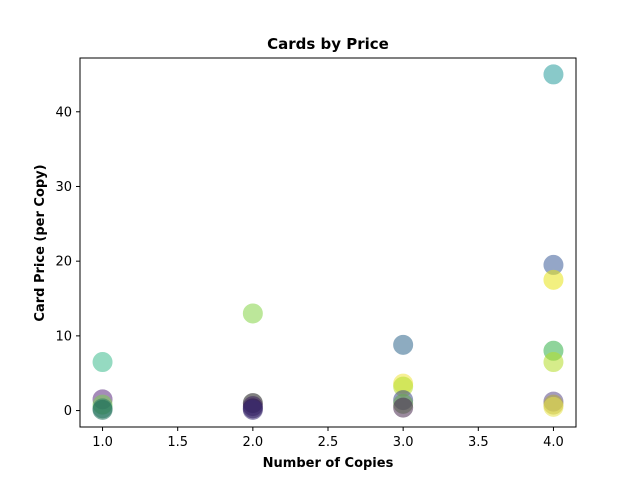 This screenshot has height=480, width=640. What do you see at coordinates (63, 262) in the screenshot?
I see `y-tick-label: 20` at bounding box center [63, 262].